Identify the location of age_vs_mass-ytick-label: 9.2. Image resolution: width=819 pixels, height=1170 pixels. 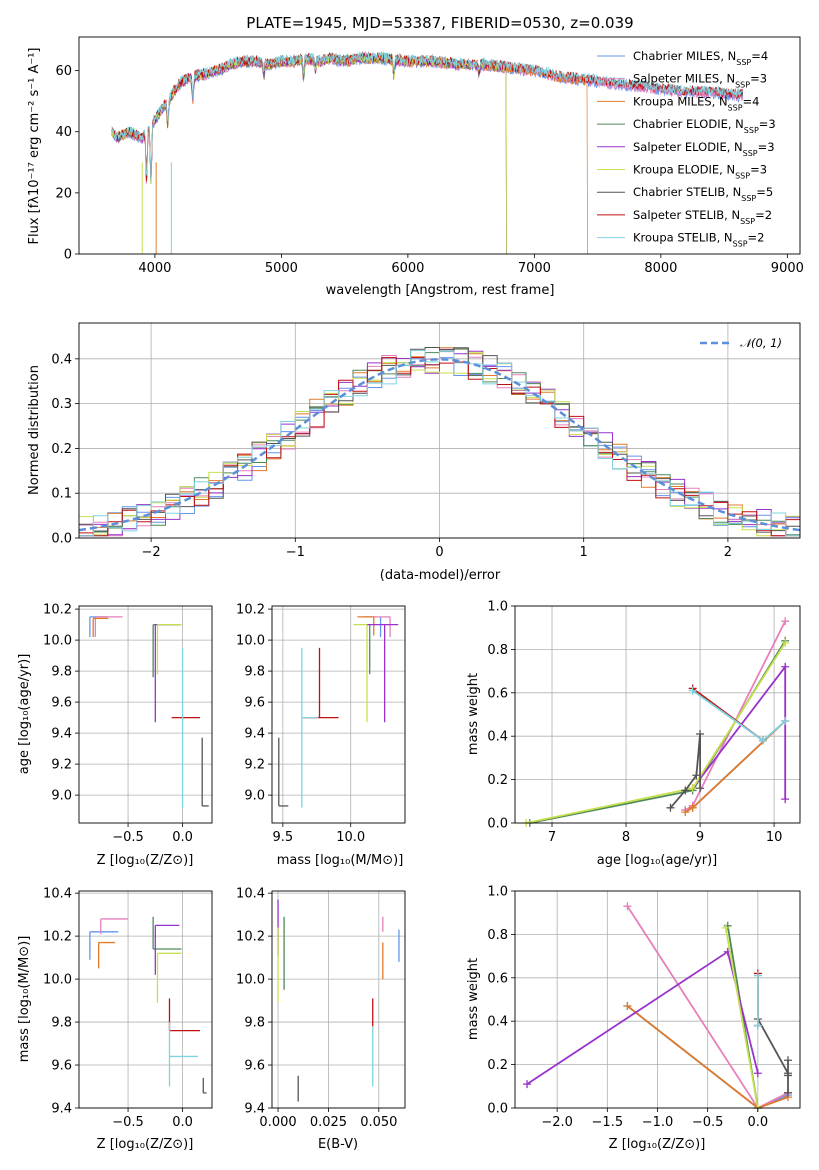
(254, 765).